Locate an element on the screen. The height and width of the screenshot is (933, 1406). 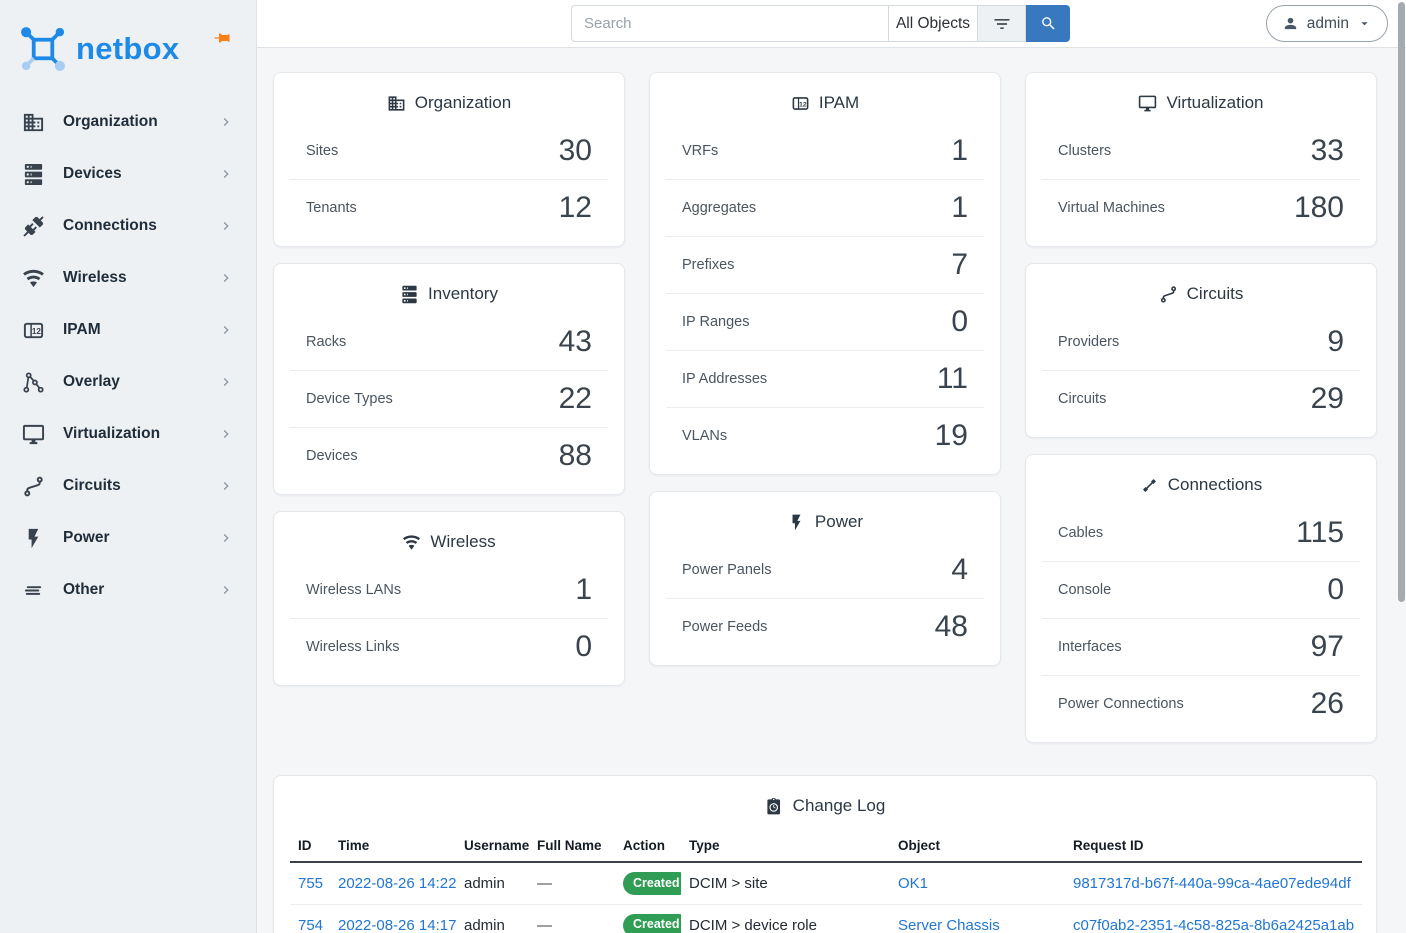
sidebar-item-devices: Devices is located at coordinates (128, 174).